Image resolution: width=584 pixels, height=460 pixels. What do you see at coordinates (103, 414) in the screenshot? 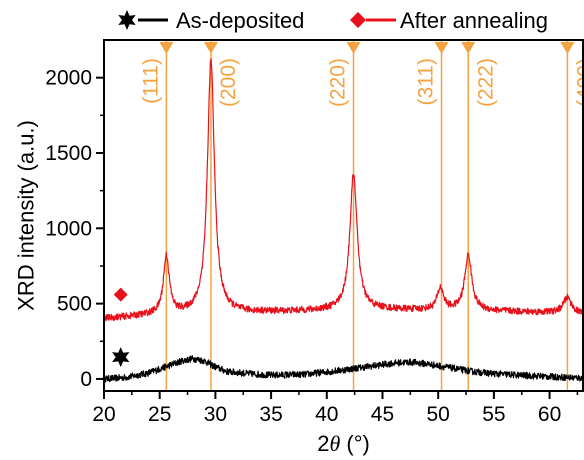
I see `x-tick-label: 20` at bounding box center [103, 414].